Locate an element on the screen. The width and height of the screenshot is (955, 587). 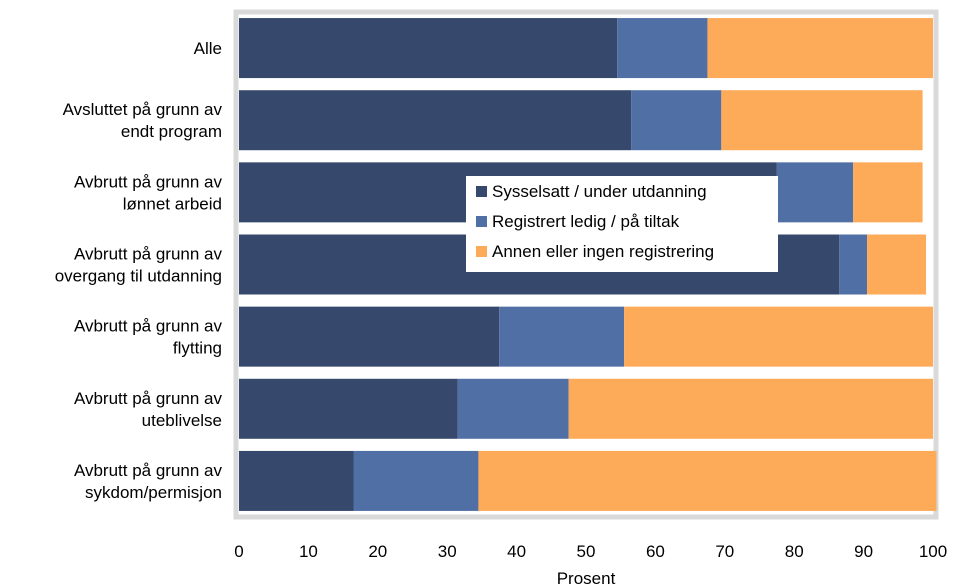
x-tick-labels: 0 10 20 30 40 50 60 70 80 90 100 is located at coordinates (590, 551).